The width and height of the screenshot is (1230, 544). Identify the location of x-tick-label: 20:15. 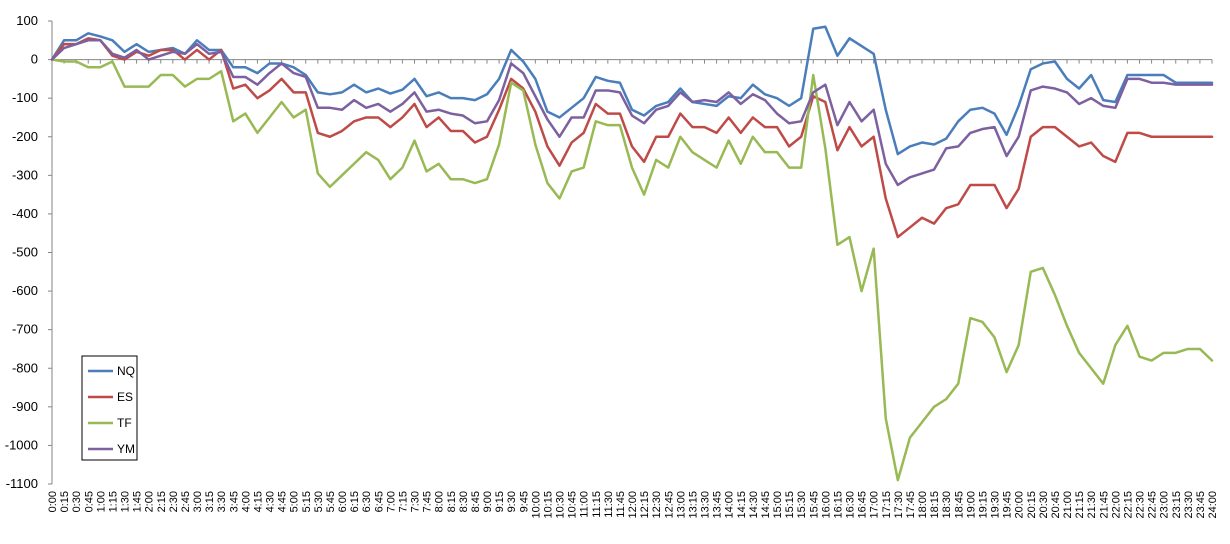
(1032, 505).